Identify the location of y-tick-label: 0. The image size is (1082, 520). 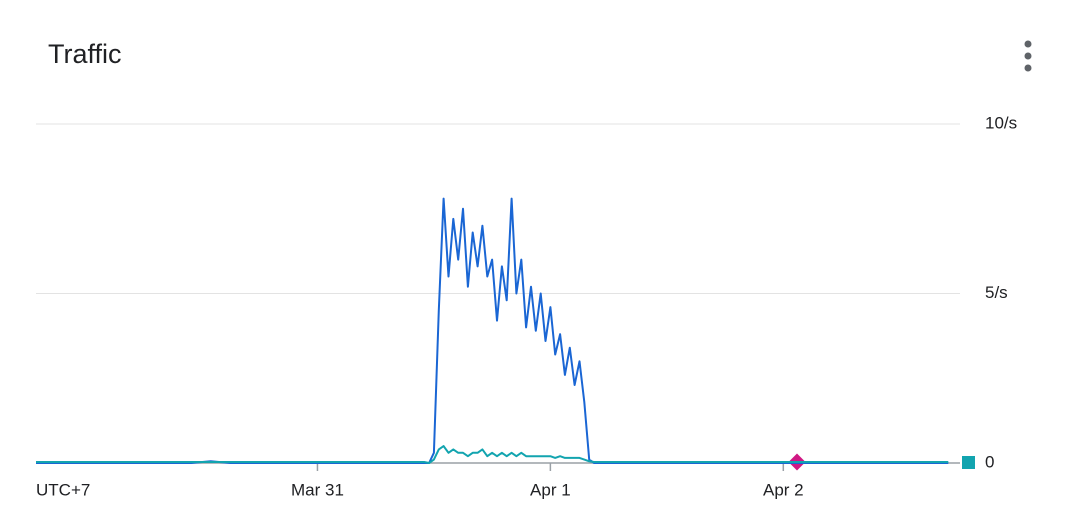
(989, 461).